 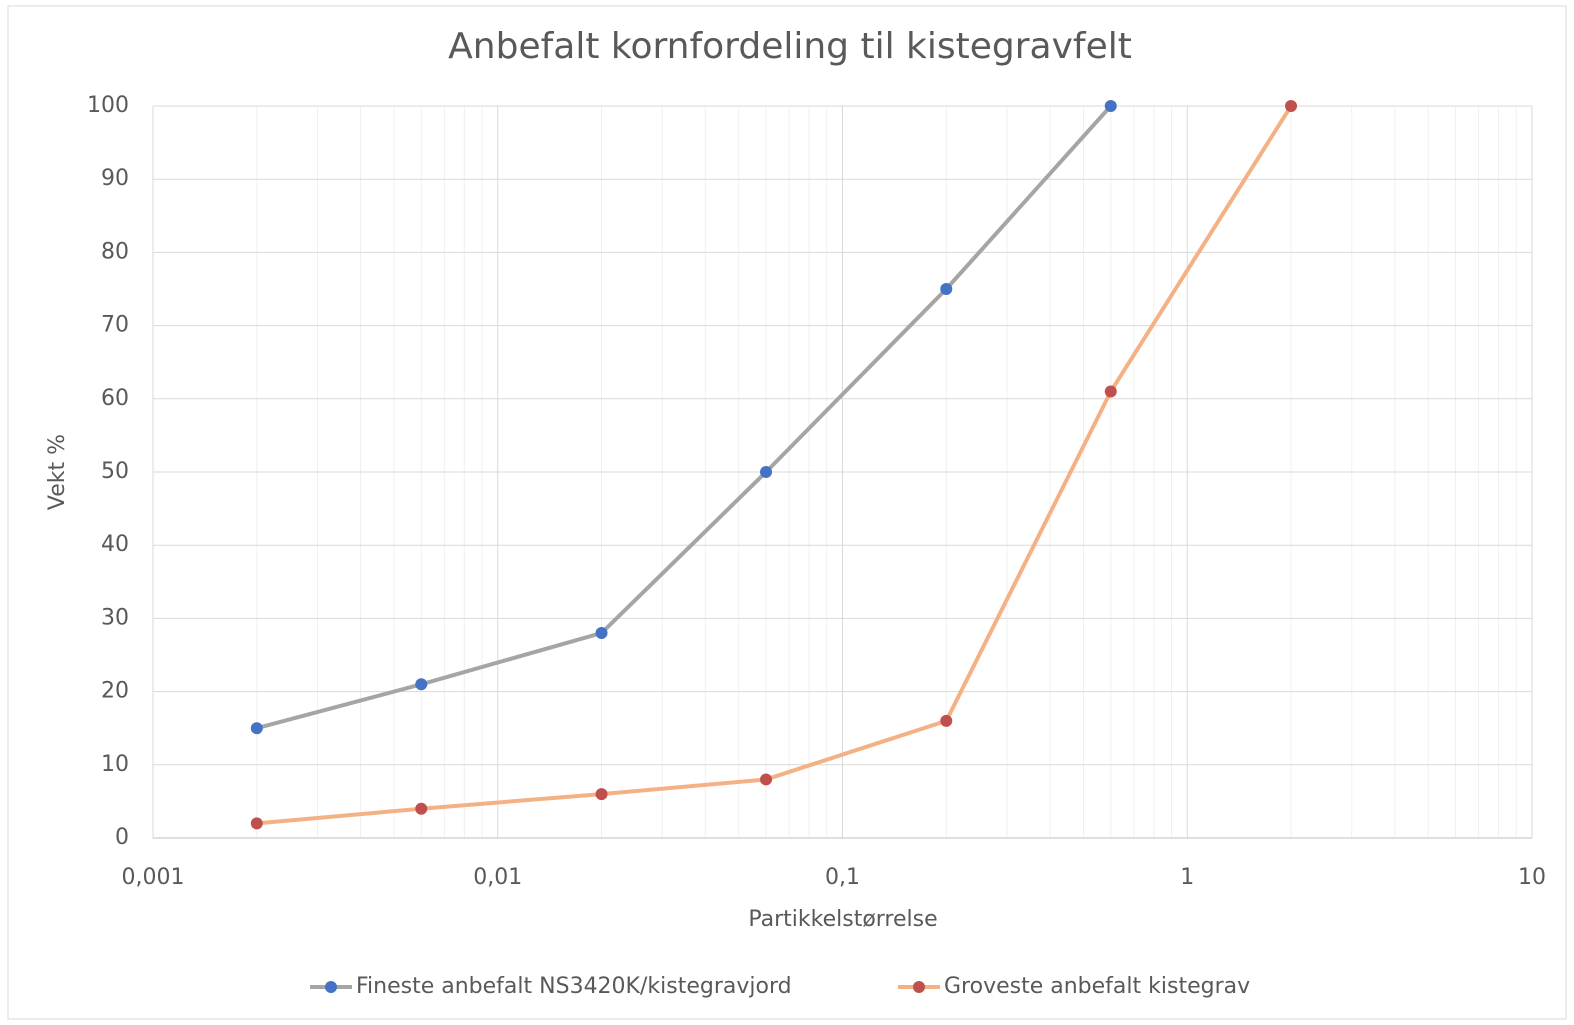 I want to click on chart-title: Anbefalt kornfordeling til kistegravfelt, so click(x=790, y=46).